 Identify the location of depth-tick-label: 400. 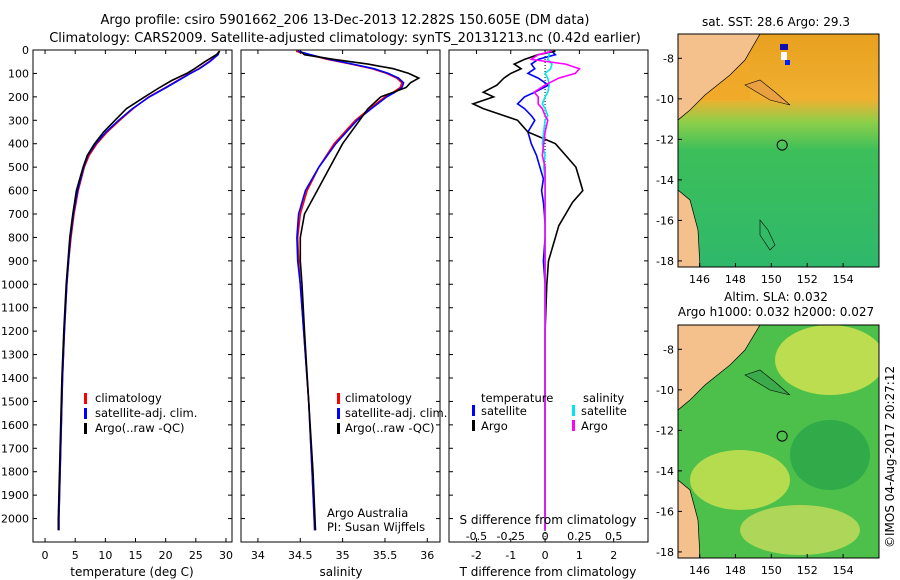
(18, 144).